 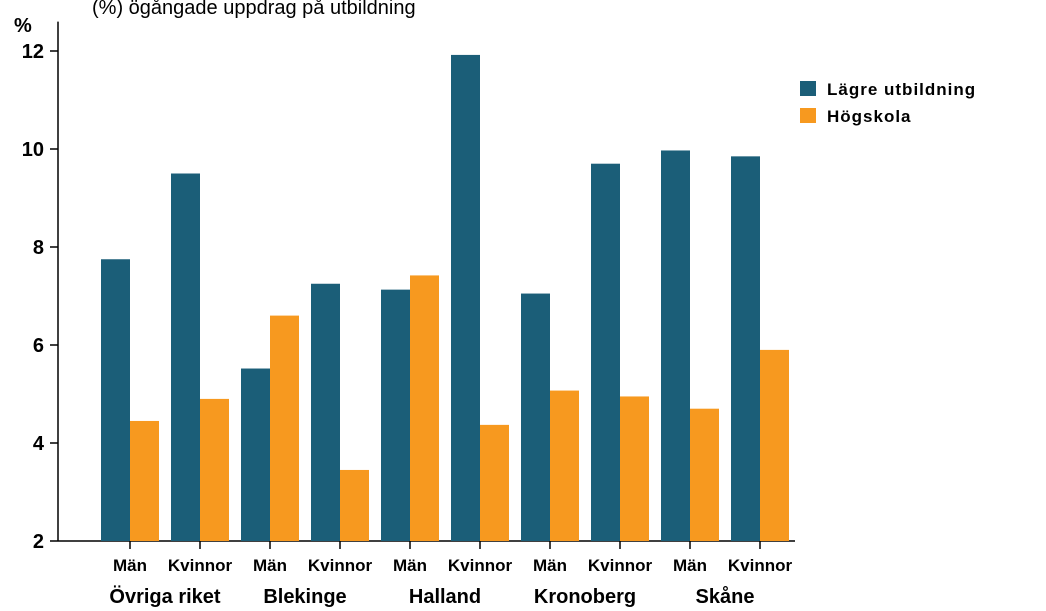 I want to click on y-tick-label: 2, so click(x=38, y=542).